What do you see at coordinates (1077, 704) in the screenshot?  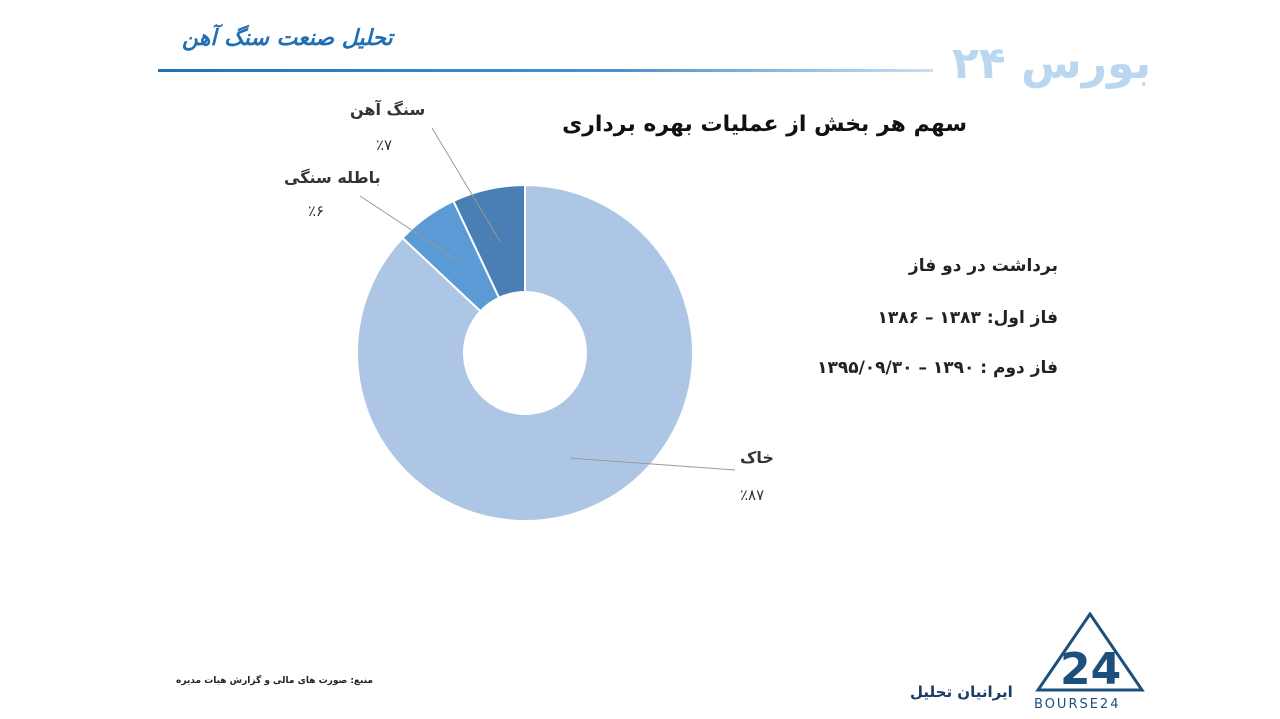 I see `svg-text: BOURSE24` at bounding box center [1077, 704].